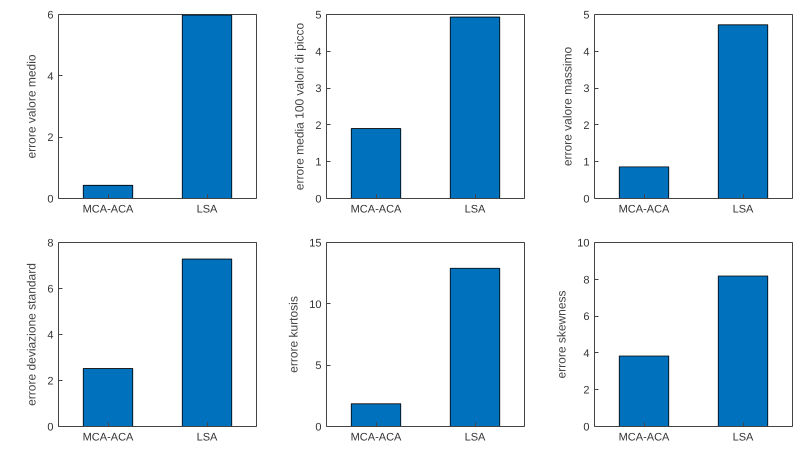  Describe the element at coordinates (31, 106) in the screenshot. I see `y-axis-title: errore valore medio` at that location.